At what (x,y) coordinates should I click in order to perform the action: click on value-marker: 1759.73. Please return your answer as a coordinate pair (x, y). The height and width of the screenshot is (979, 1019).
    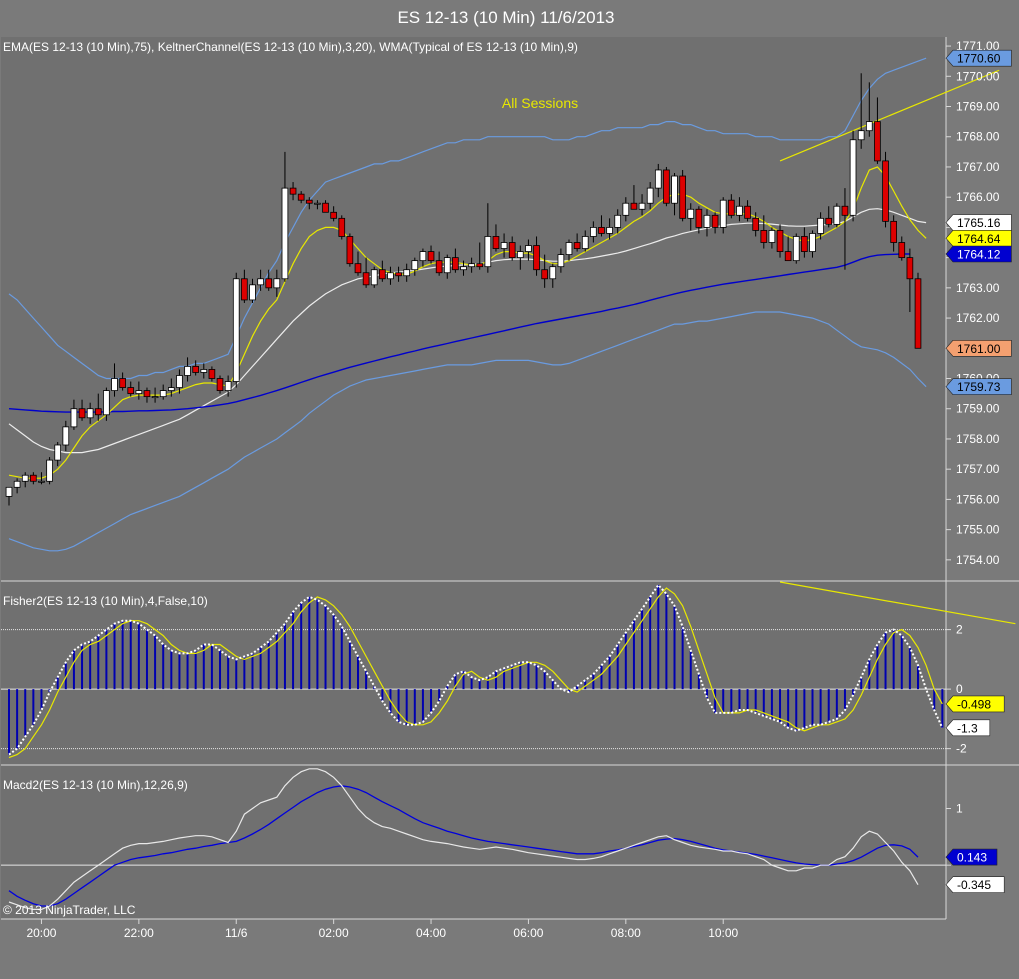
    Looking at the image, I should click on (978, 386).